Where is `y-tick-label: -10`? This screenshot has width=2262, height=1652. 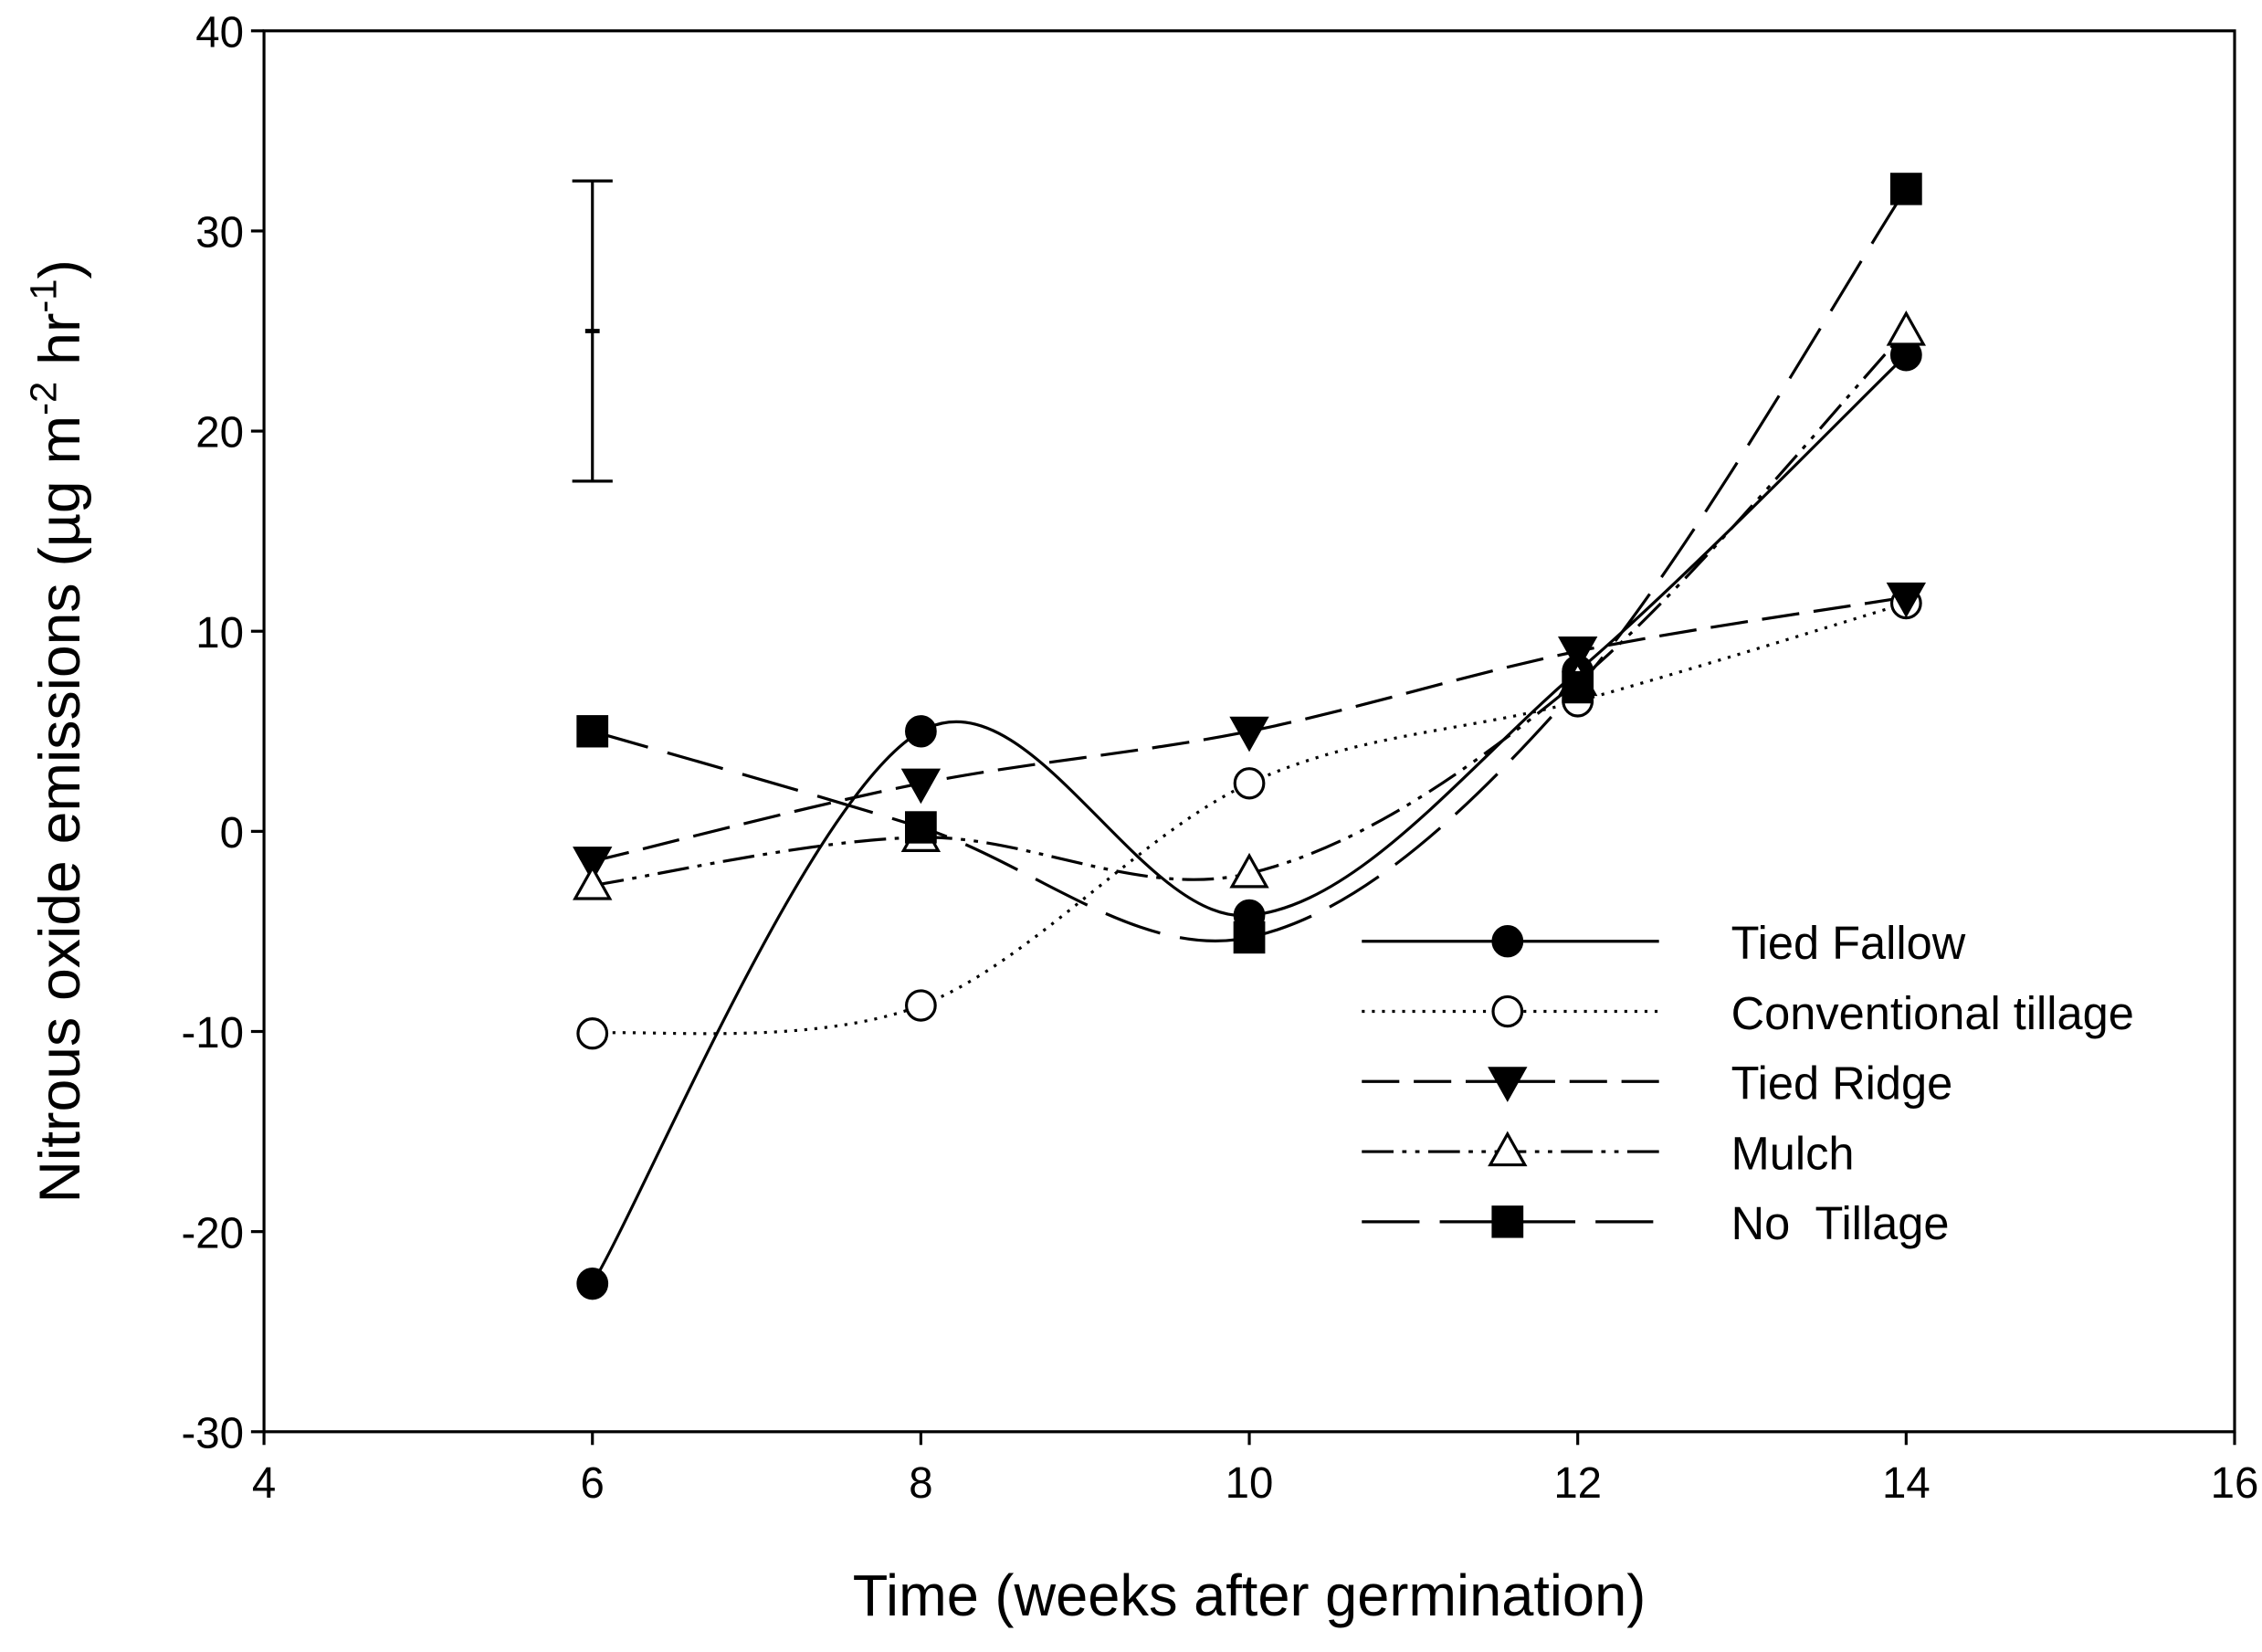
y-tick-label: -10 is located at coordinates (212, 1033).